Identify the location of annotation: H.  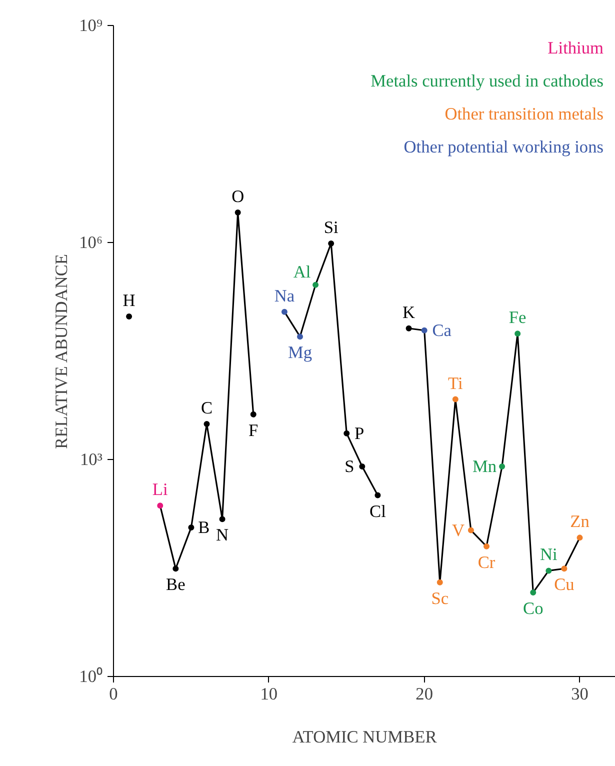
(129, 300).